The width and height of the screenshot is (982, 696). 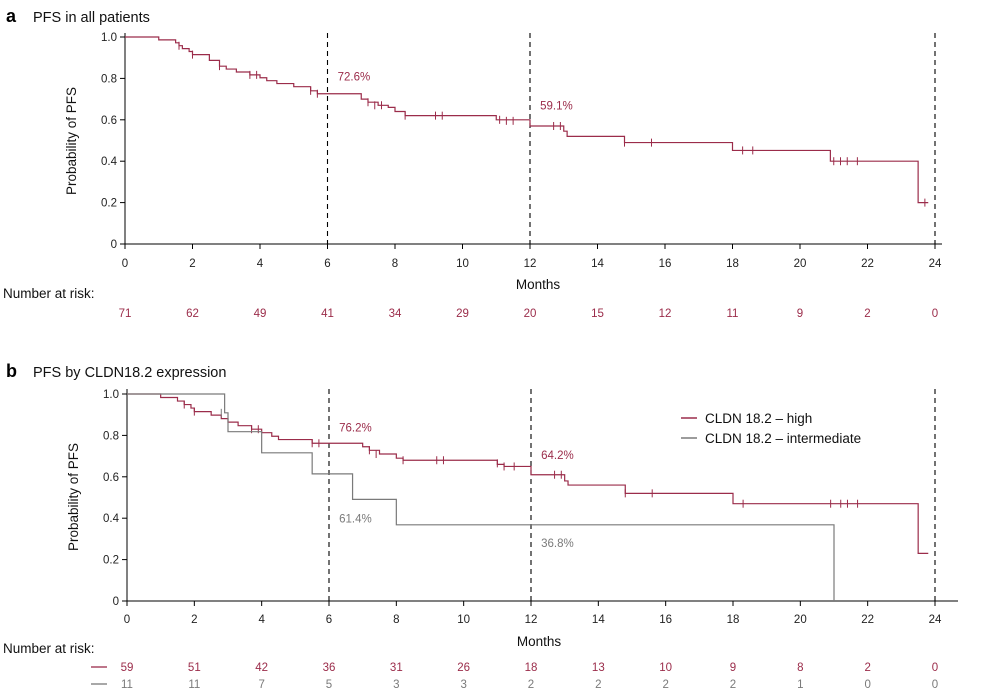 What do you see at coordinates (665, 314) in the screenshot?
I see `risk-count: 12` at bounding box center [665, 314].